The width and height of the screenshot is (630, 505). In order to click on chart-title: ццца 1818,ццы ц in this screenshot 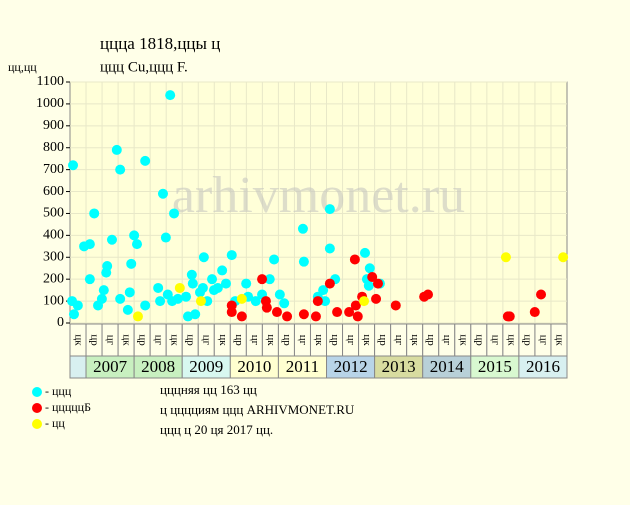, I will do `click(160, 43)`.